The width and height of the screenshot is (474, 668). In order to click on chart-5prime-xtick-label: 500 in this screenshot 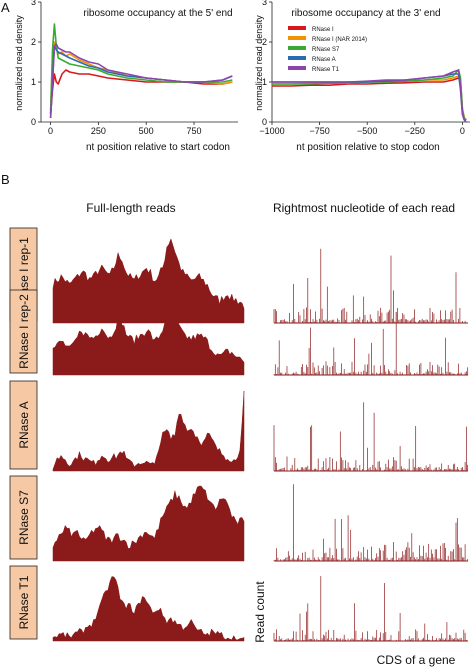, I will do `click(146, 131)`.